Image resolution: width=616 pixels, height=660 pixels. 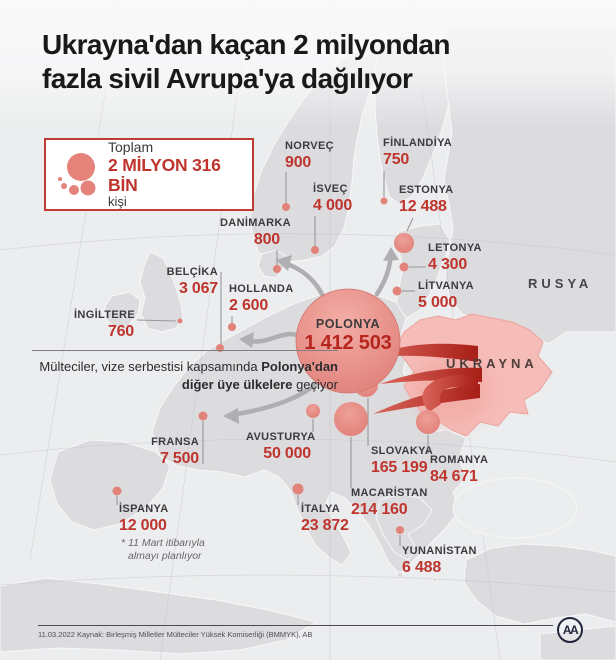 I want to click on note-regular2: geçiyor, so click(x=315, y=384).